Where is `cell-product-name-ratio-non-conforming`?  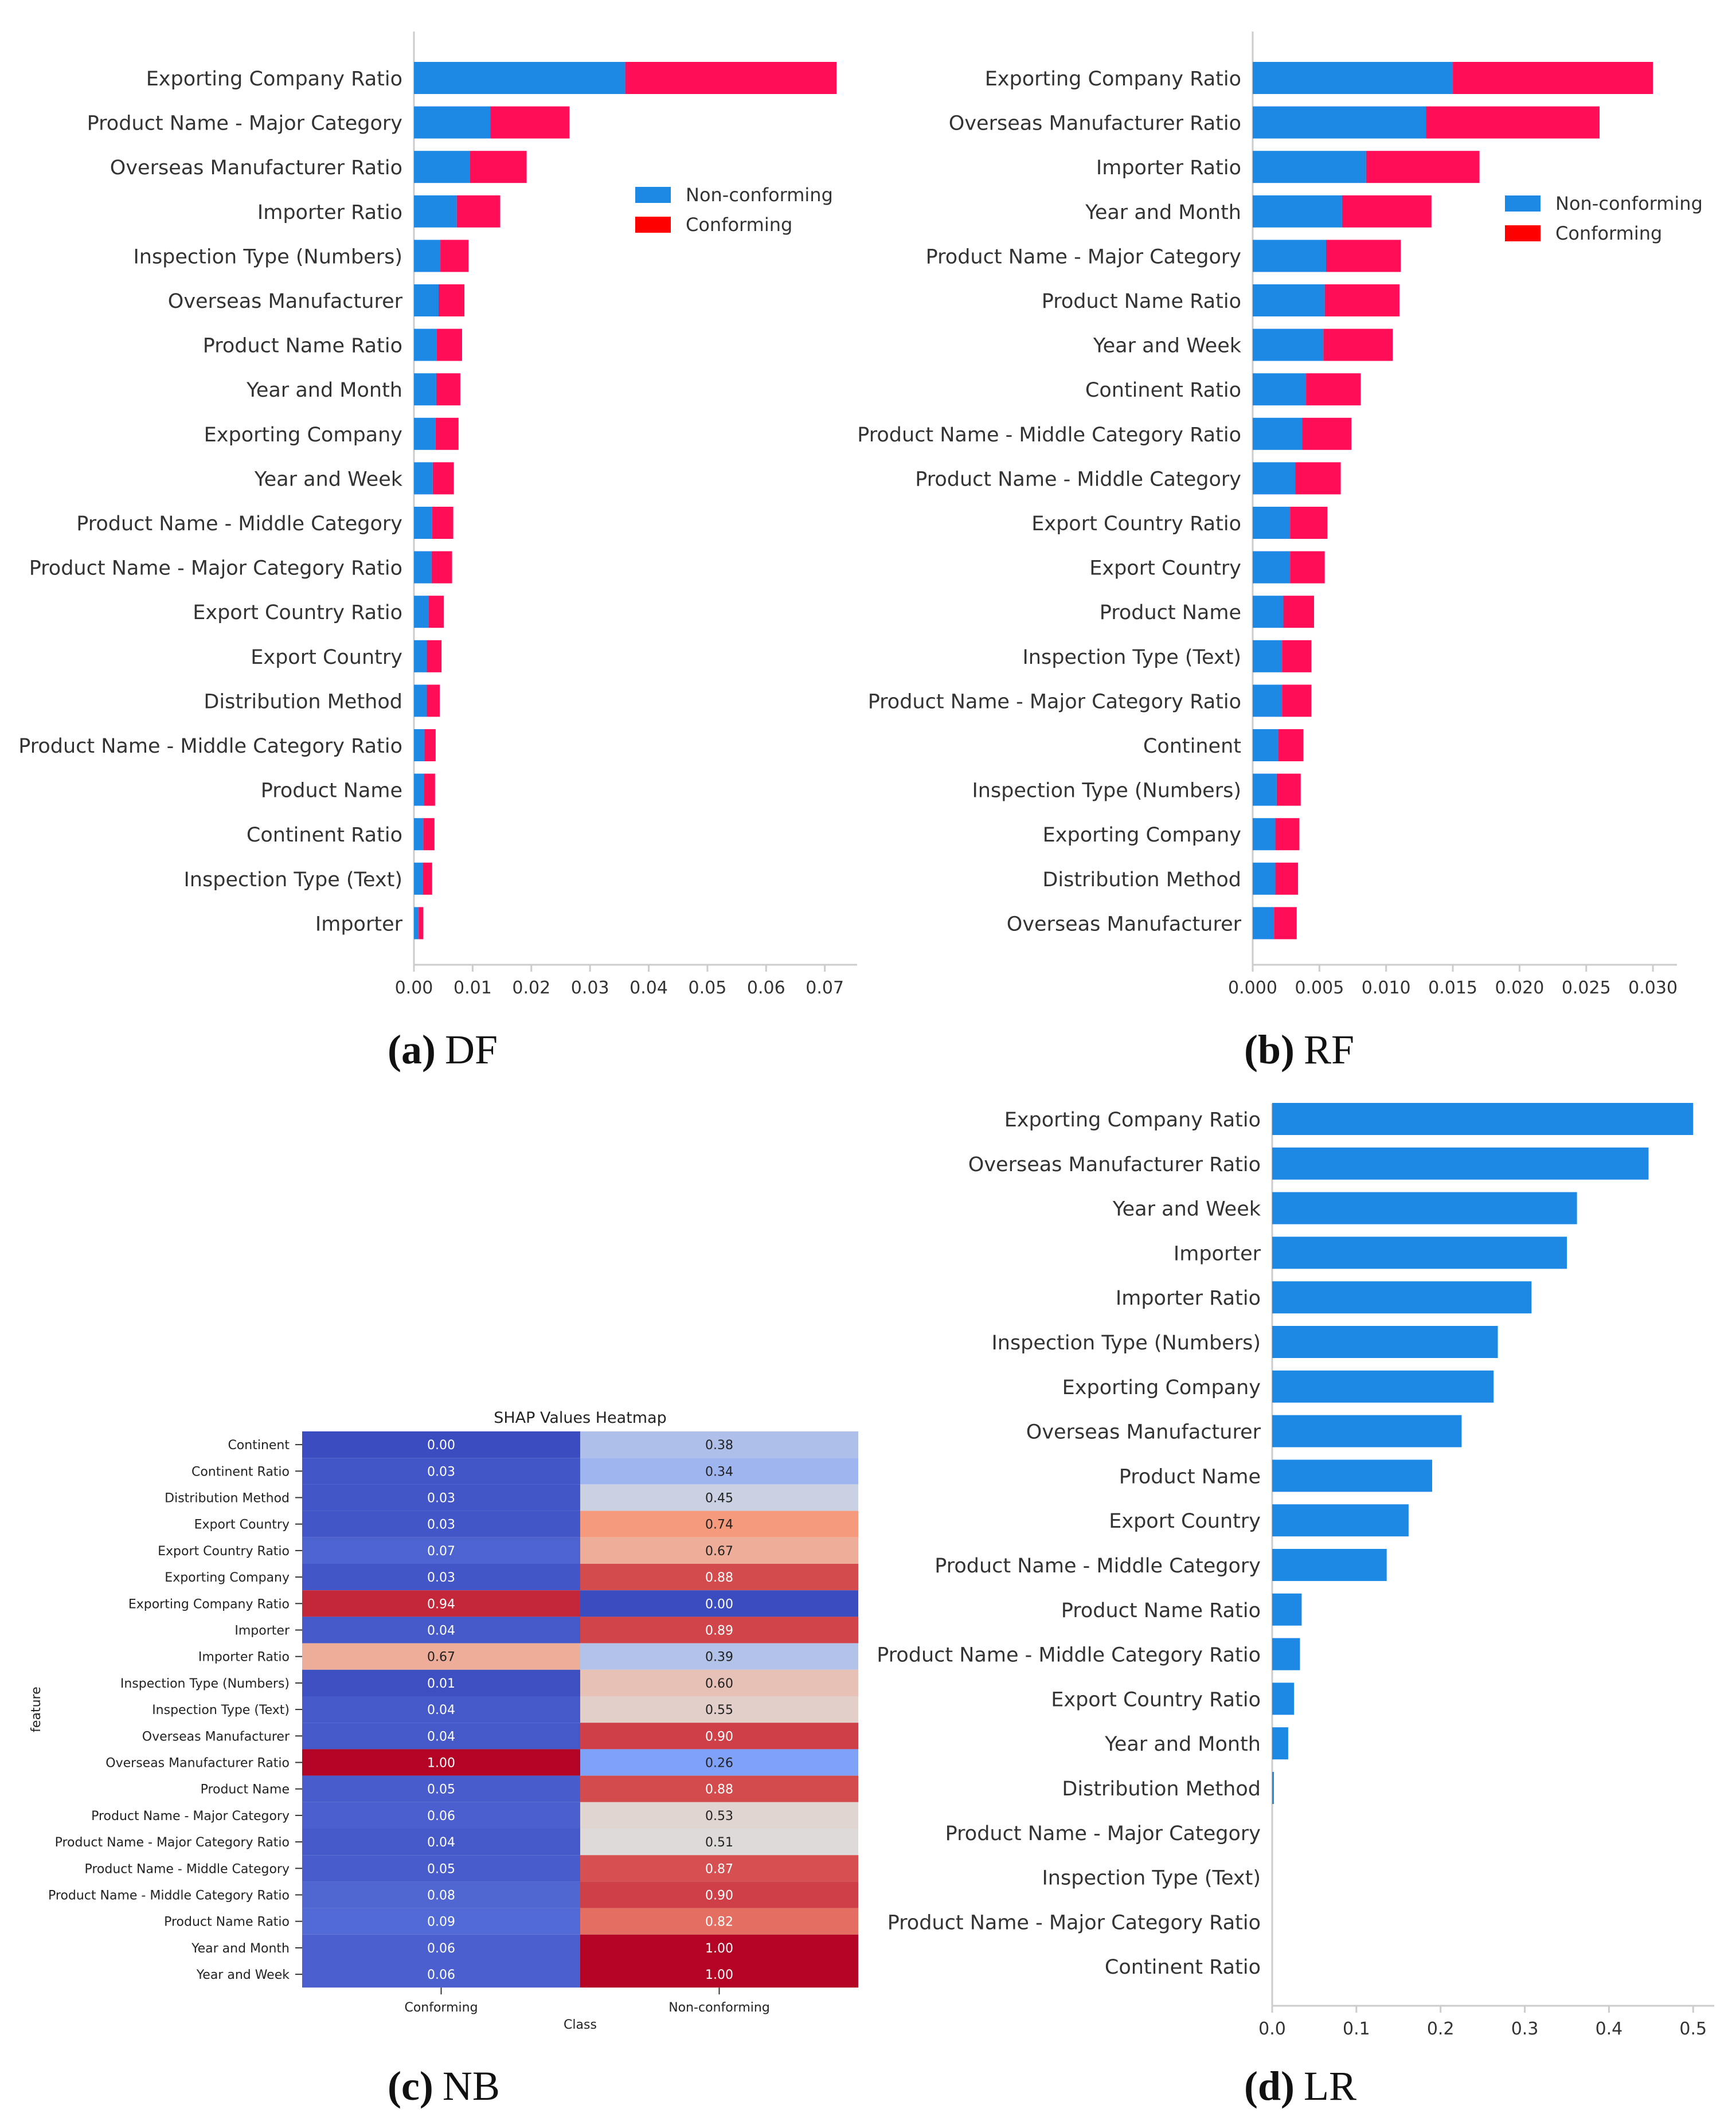
cell-product-name-ratio-non-conforming is located at coordinates (719, 1922).